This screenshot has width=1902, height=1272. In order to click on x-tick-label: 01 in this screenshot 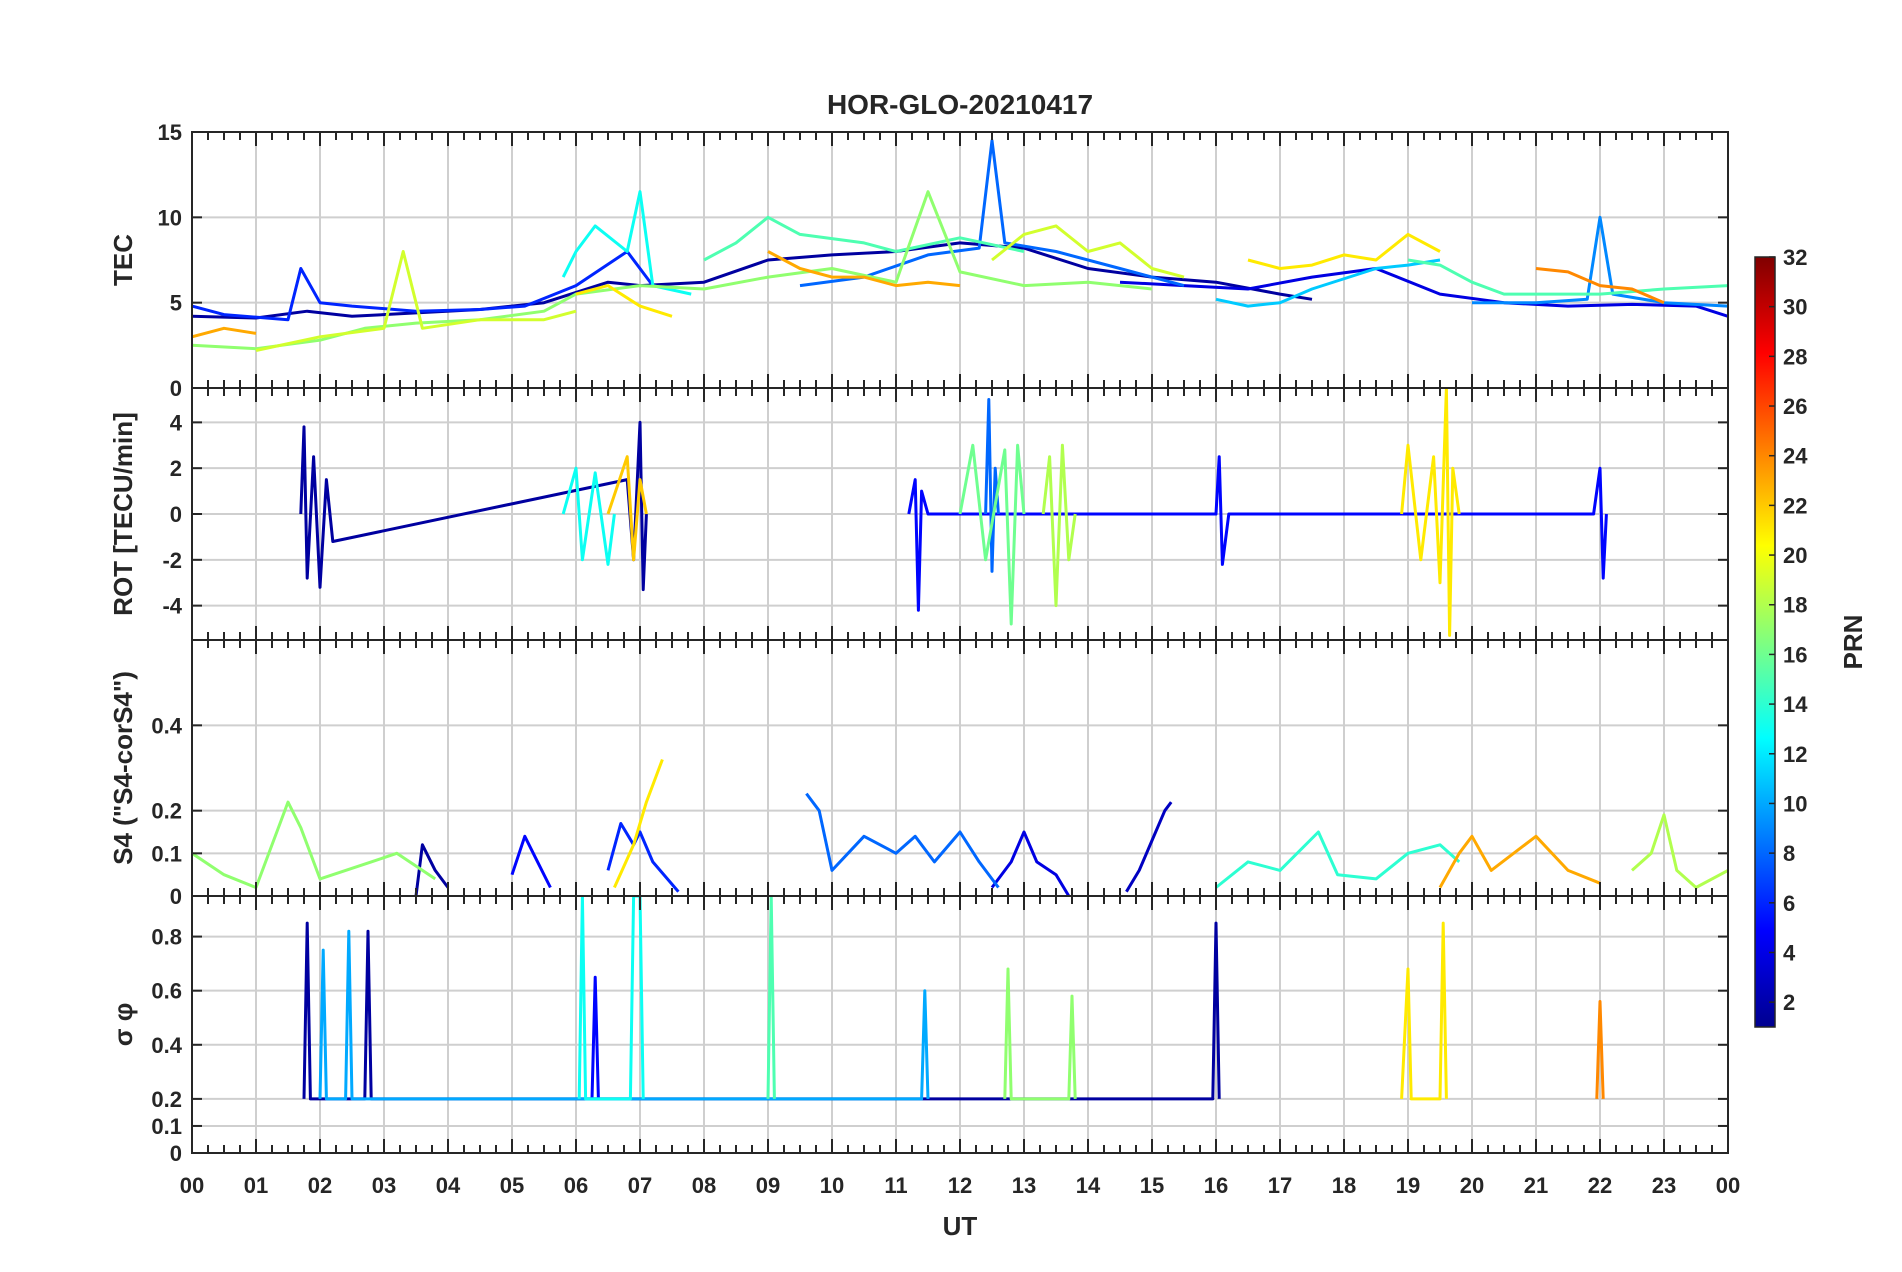, I will do `click(256, 1185)`.